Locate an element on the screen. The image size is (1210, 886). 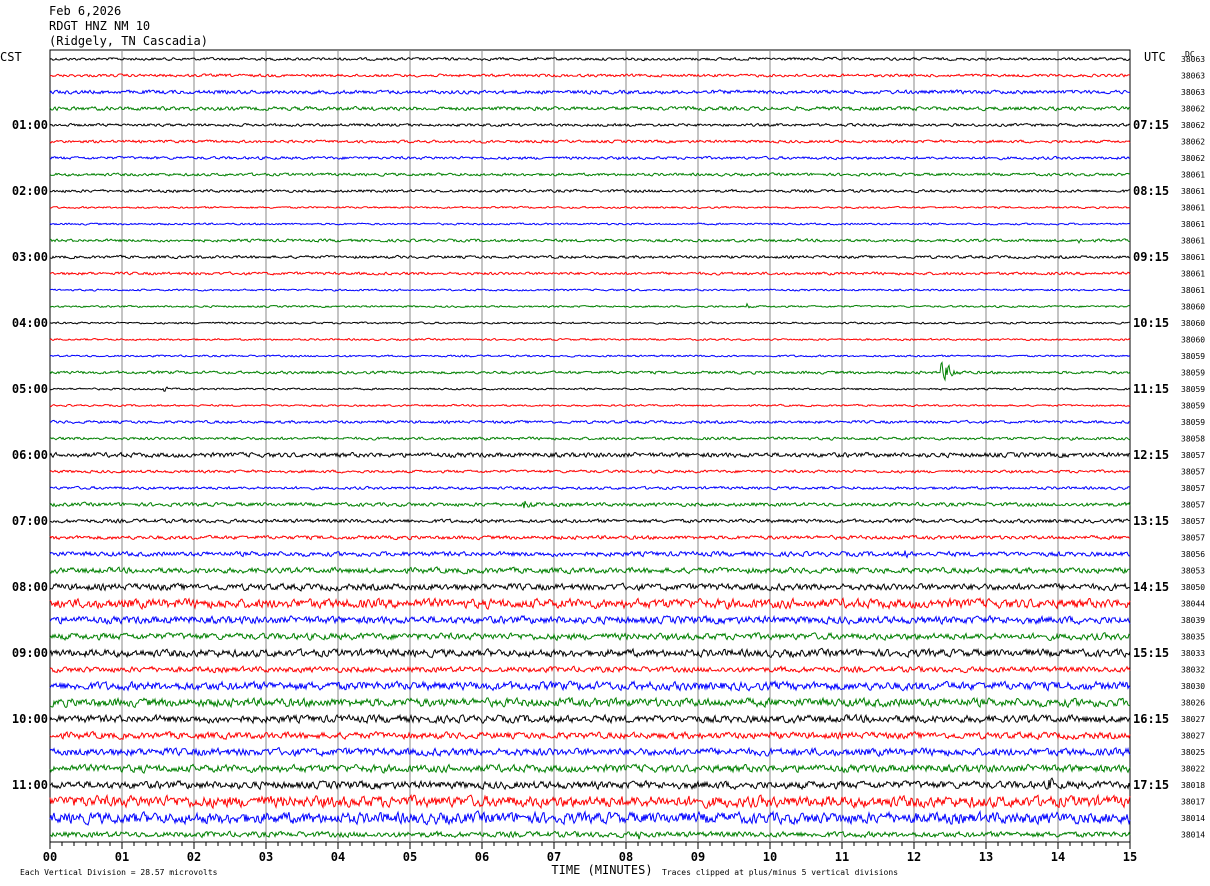
dc-offset-label: 38056 is located at coordinates (1193, 554).